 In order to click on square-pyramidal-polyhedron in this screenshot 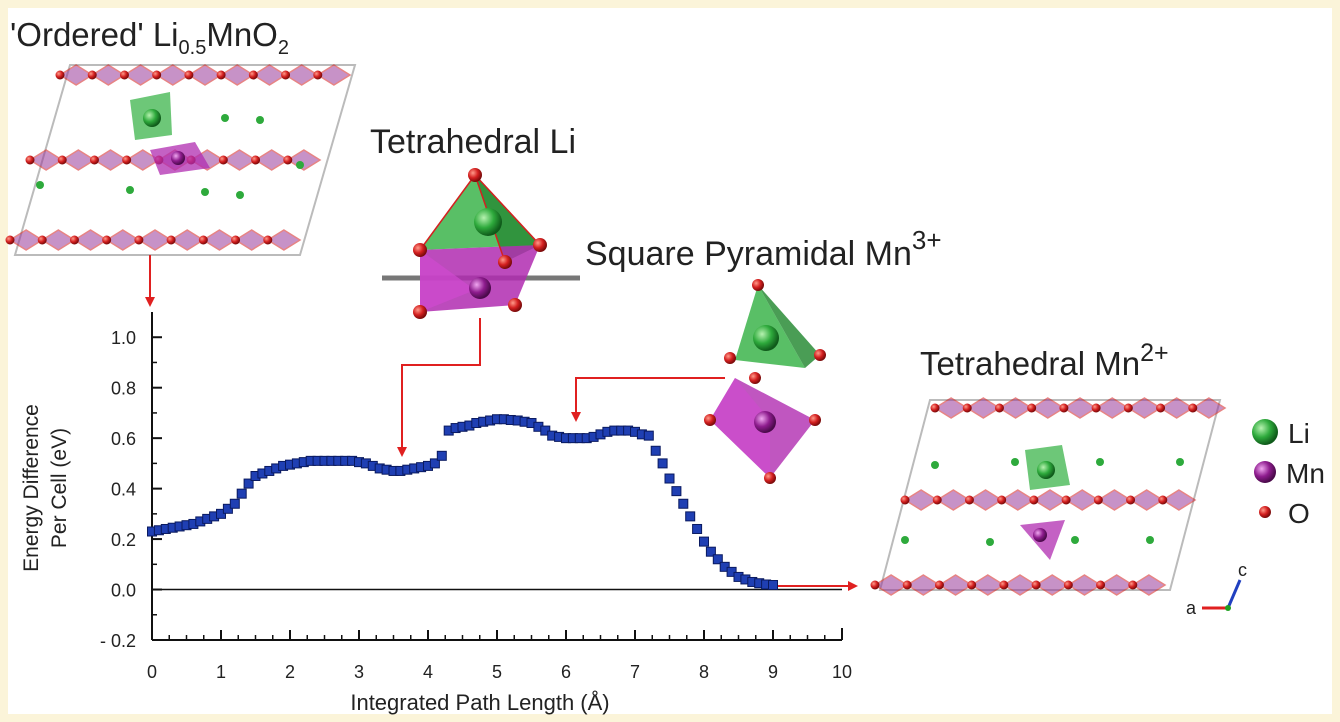, I will do `click(765, 381)`.